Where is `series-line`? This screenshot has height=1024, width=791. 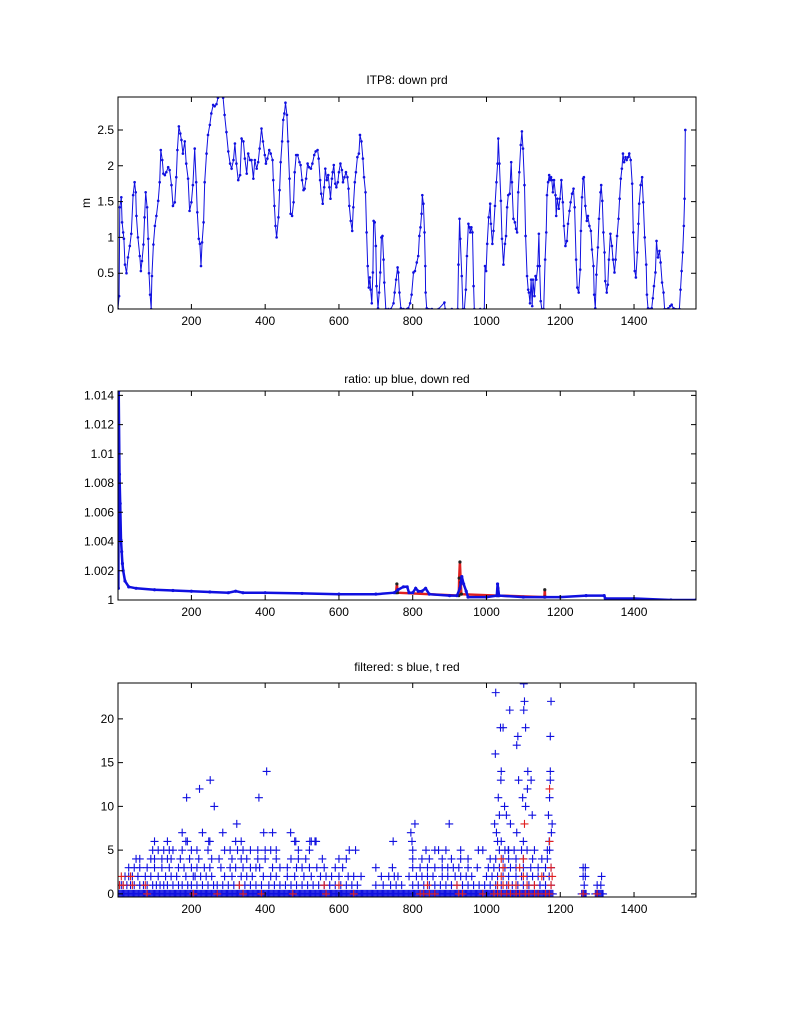 series-line is located at coordinates (407, 495).